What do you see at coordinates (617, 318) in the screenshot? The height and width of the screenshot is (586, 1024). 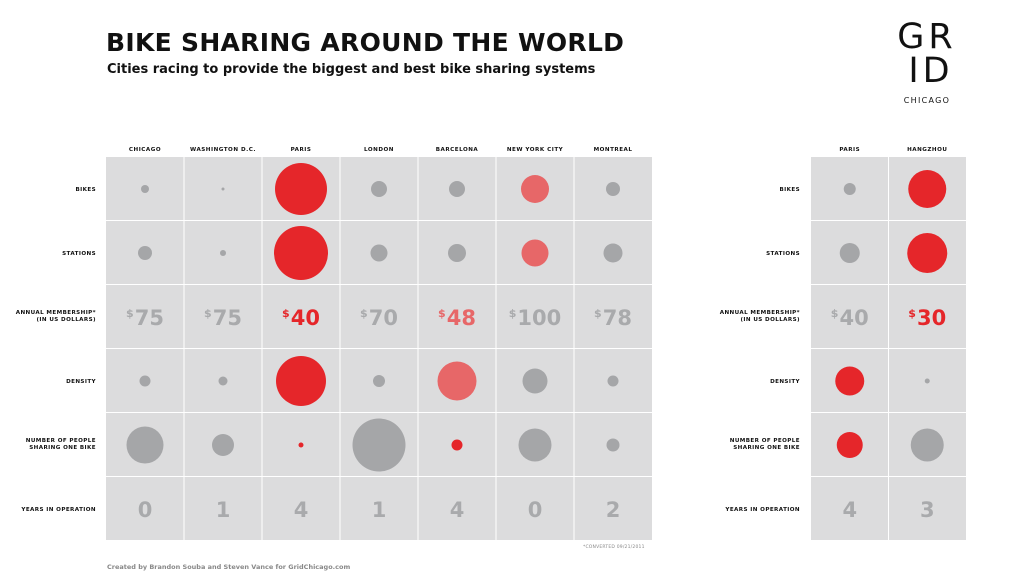 I see `value-number: 78` at bounding box center [617, 318].